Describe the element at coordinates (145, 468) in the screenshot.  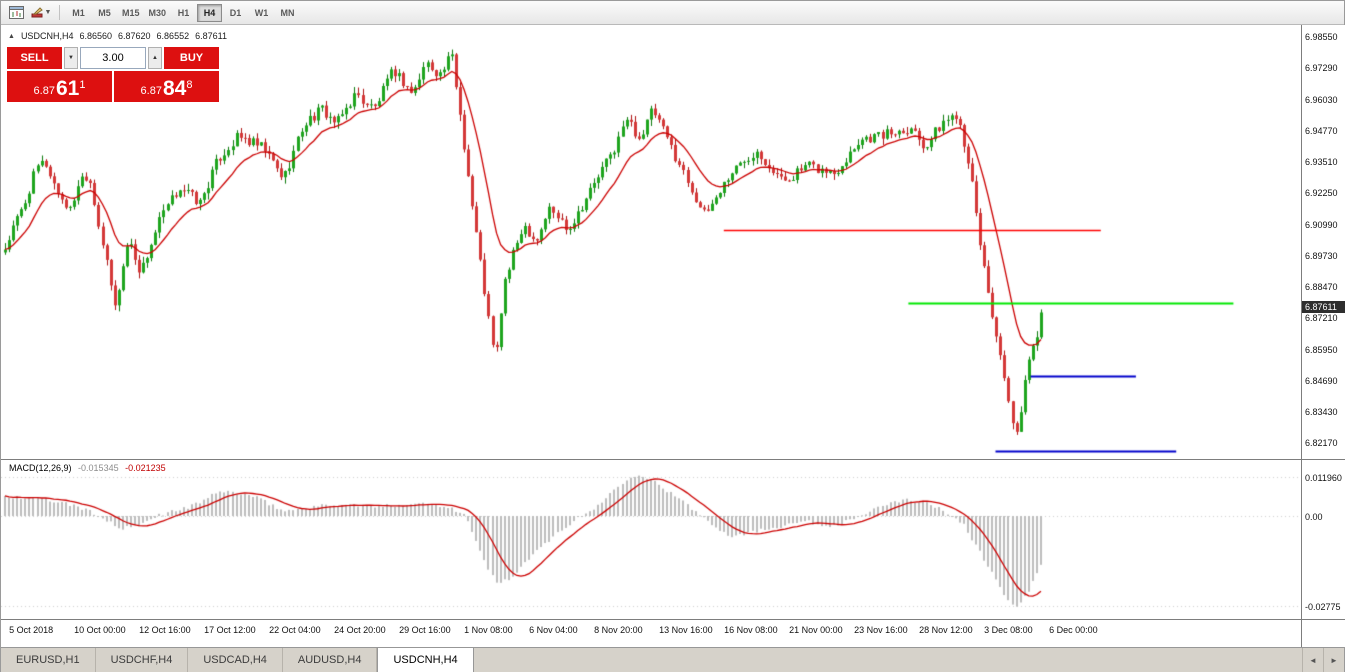
I see `macd-signal-value: -0.021235` at that location.